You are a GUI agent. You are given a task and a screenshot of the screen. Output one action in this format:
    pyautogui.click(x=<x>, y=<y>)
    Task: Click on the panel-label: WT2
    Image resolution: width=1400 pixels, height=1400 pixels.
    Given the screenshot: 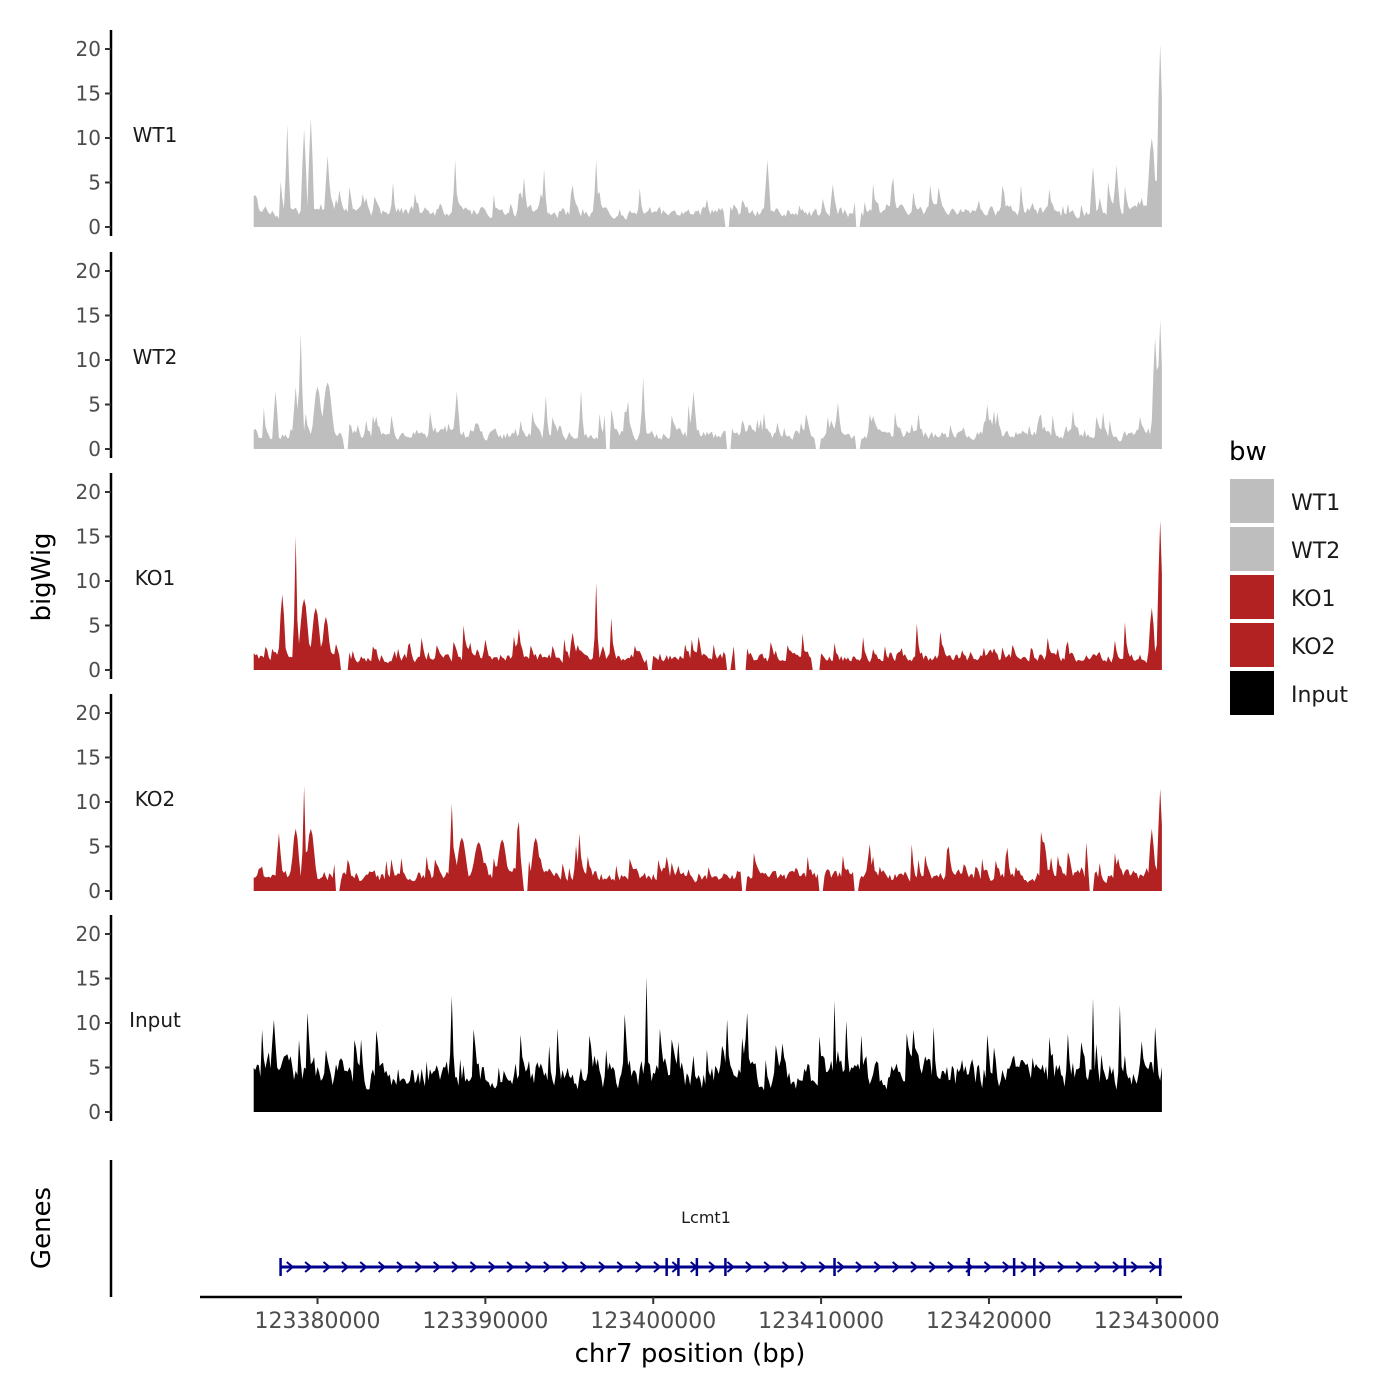 What is the action you would take?
    pyautogui.click(x=155, y=357)
    